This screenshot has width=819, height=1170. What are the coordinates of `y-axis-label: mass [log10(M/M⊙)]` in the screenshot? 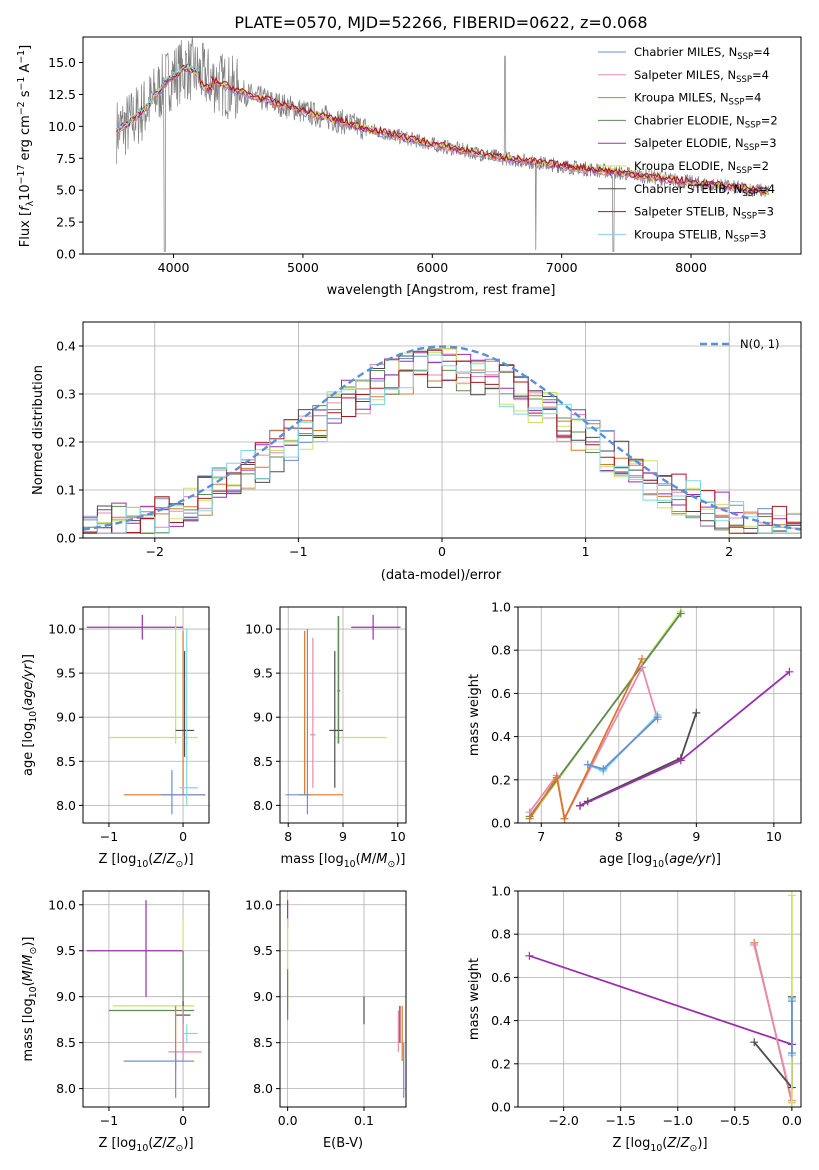 It's located at (30, 999).